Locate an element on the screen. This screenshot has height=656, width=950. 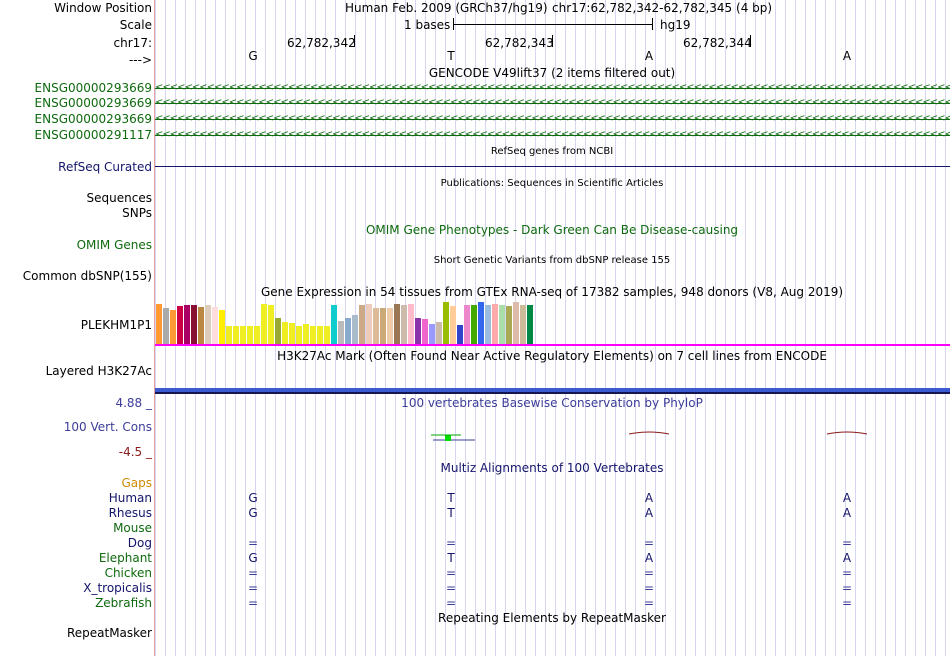
refseq-title: RefSeq genes from NCBI is located at coordinates (552, 151).